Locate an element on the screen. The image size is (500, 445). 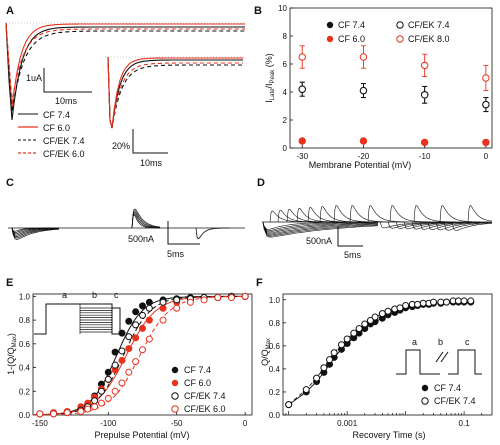
legend-a-cf60: CF 6.0 is located at coordinates (56, 128).